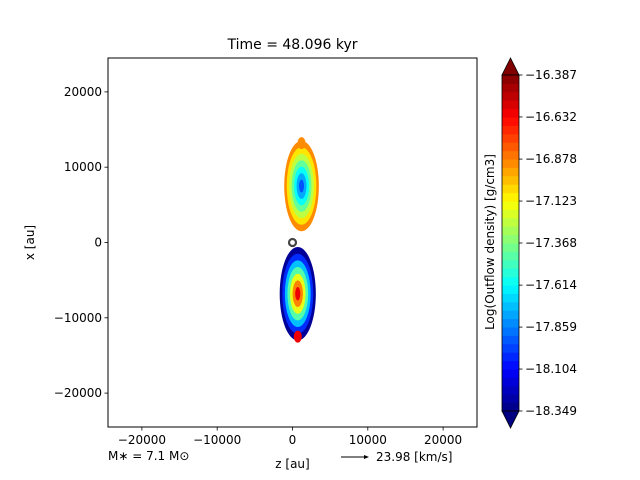  Describe the element at coordinates (551, 243) in the screenshot. I see `colorbar-tick-label: −17.368` at that location.